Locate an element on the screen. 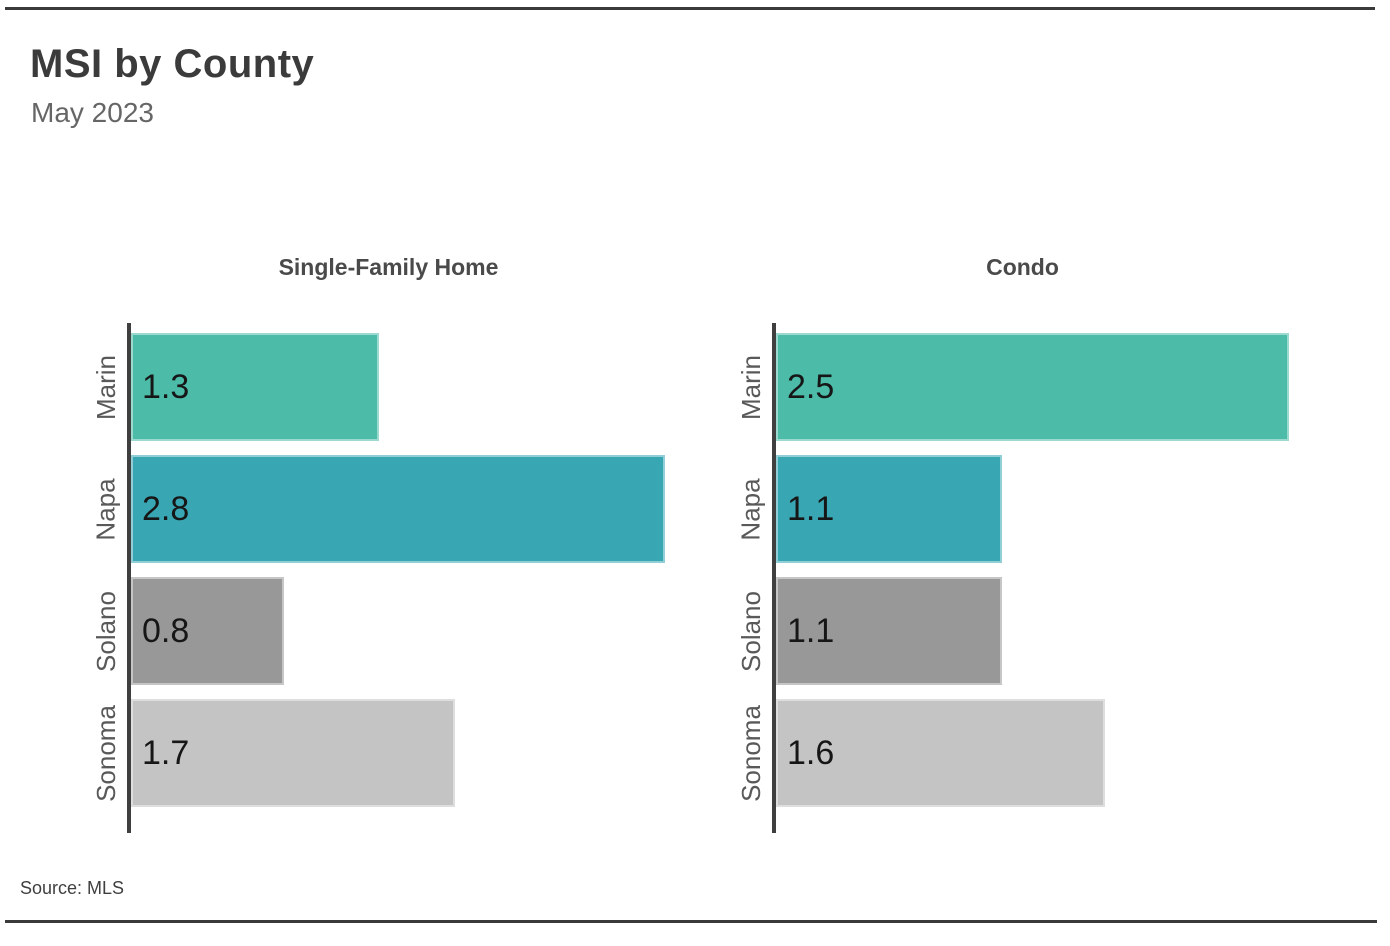 The image size is (1390, 946). value-label: 2.8 is located at coordinates (166, 508).